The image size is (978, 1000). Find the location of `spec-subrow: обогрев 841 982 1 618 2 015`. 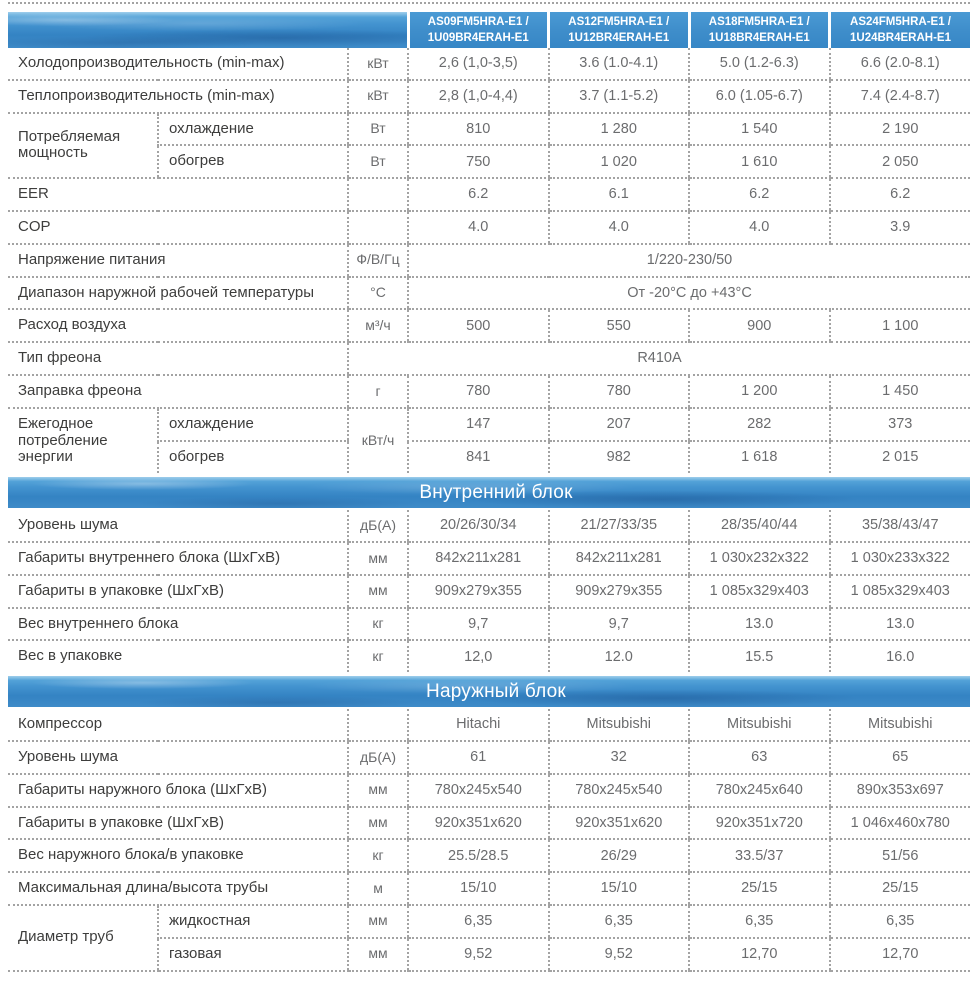

spec-subrow: обогрев 841 982 1 618 2 015 is located at coordinates (489, 457).